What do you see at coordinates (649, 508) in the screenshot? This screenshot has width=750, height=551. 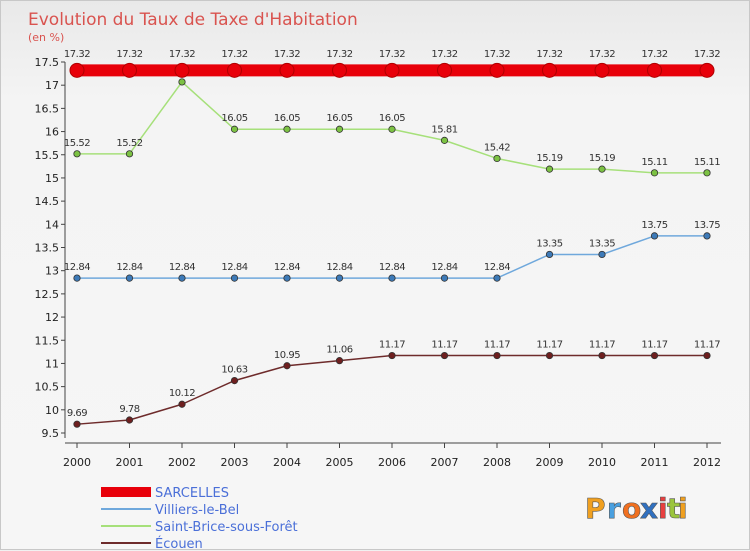 I see `logo-letter: x` at bounding box center [649, 508].